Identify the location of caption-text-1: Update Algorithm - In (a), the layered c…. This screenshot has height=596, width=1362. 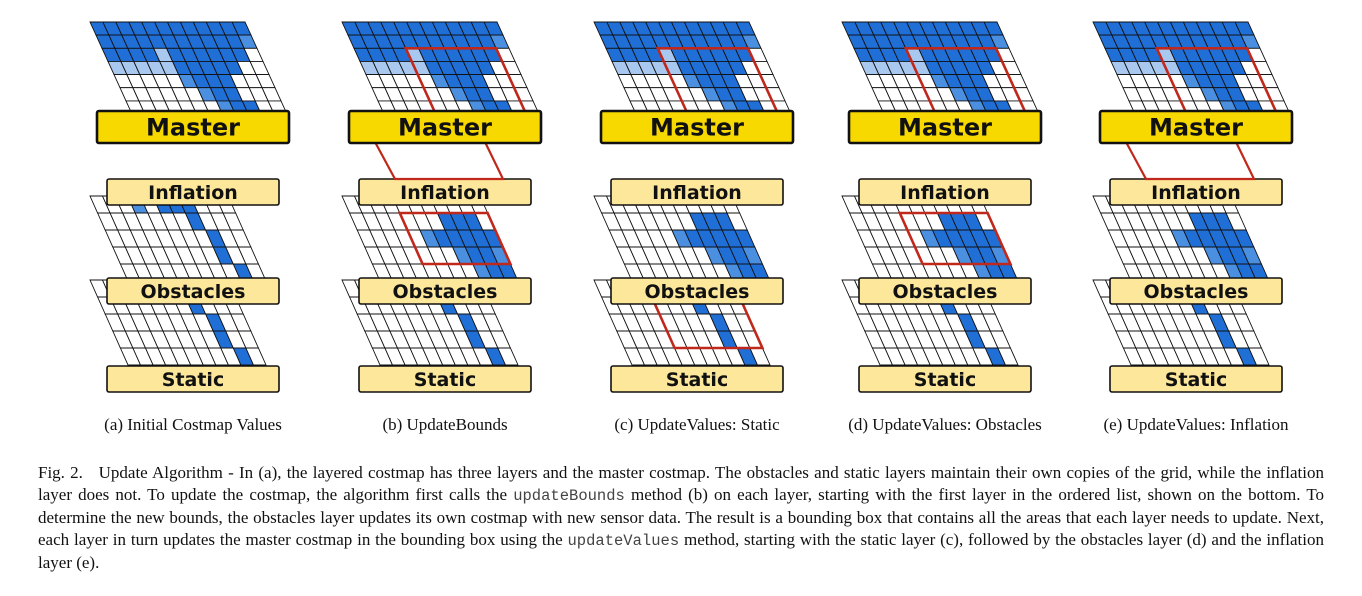
(681, 483).